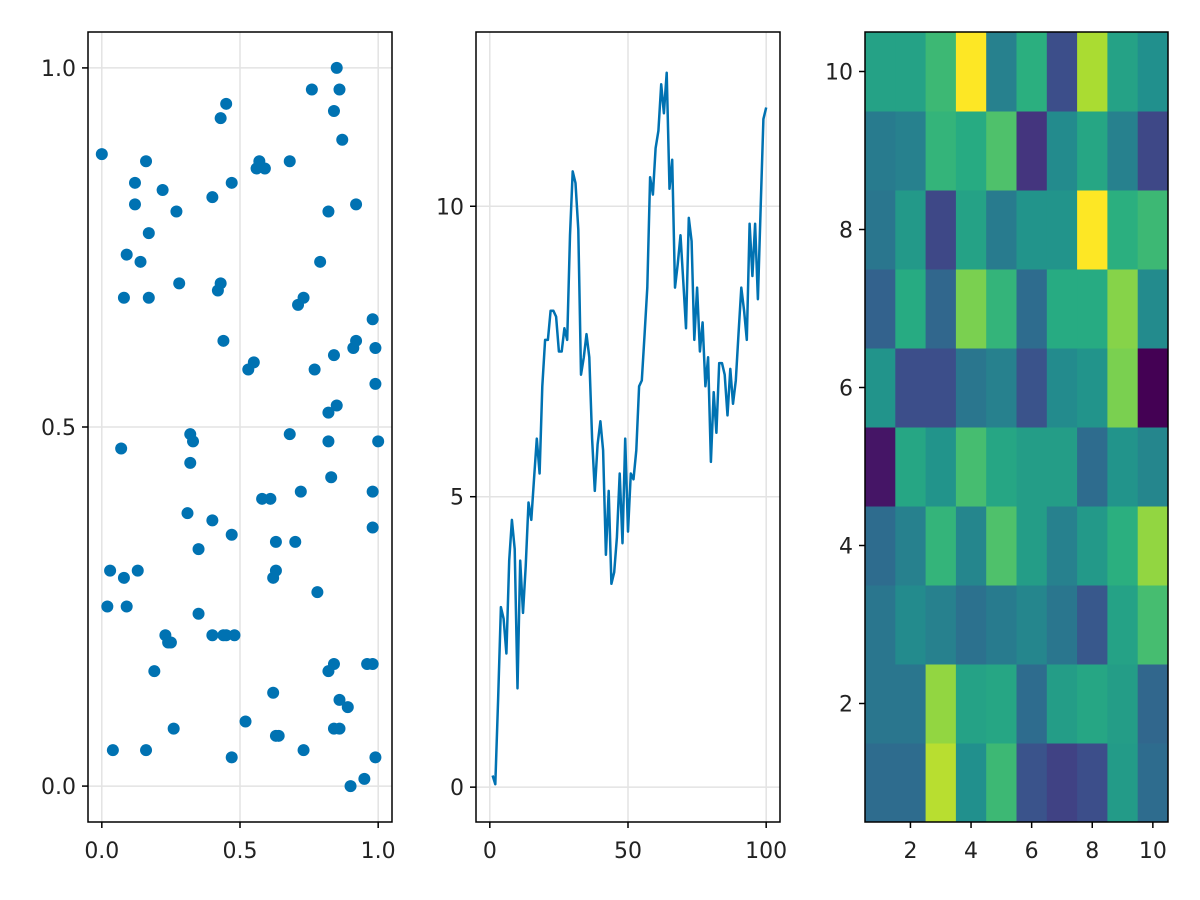 This screenshot has width=1200, height=900. What do you see at coordinates (457, 788) in the screenshot?
I see `y-tick-label: 0` at bounding box center [457, 788].